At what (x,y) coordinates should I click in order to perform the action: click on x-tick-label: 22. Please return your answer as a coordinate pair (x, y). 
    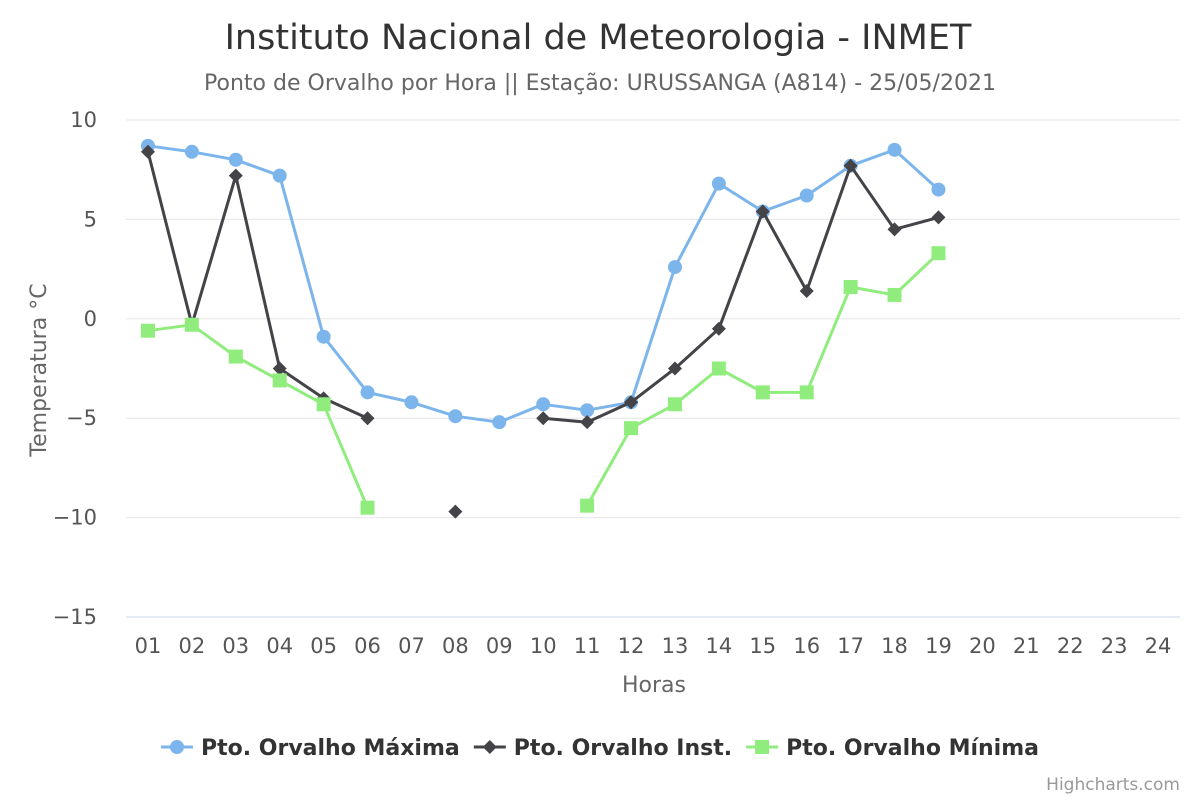
    Looking at the image, I should click on (1070, 646).